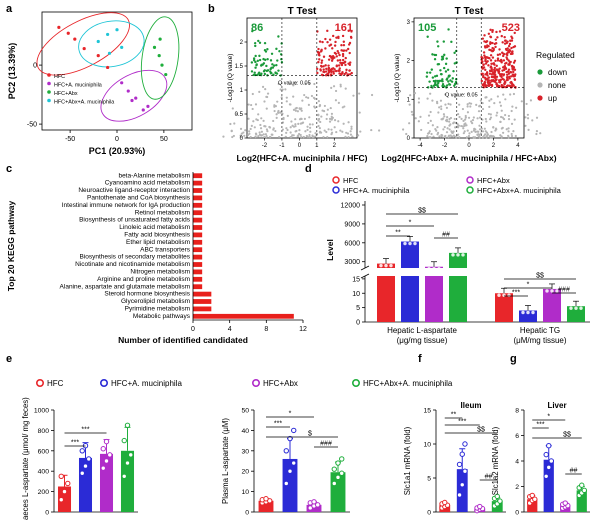 Image resolution: width=596 pixels, height=520 pixels. I want to click on panel-label-a: a, so click(9, 9).